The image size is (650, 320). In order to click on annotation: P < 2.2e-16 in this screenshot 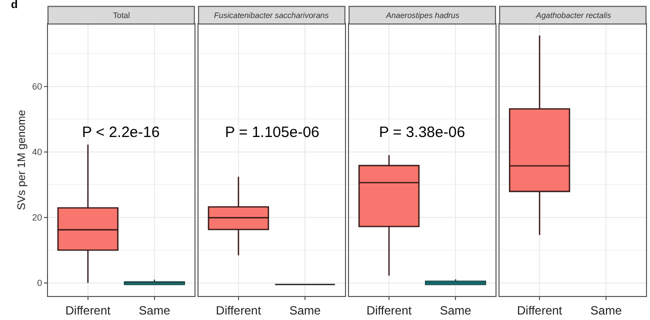, I will do `click(121, 132)`.